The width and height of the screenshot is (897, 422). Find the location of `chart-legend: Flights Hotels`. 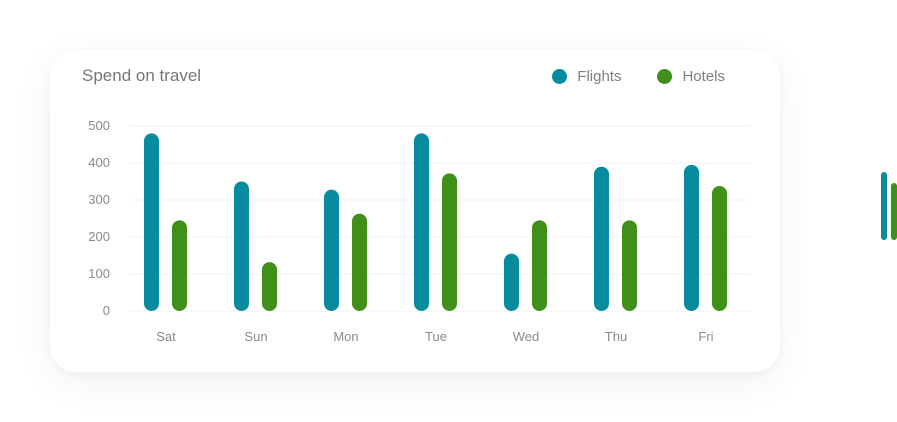

chart-legend: Flights Hotels is located at coordinates (638, 76).